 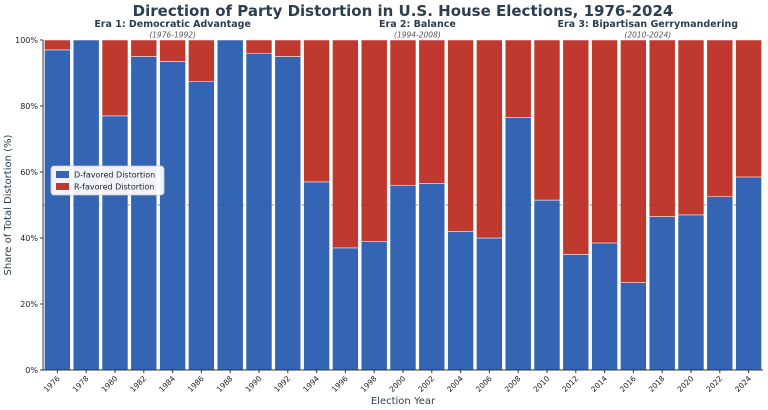 I want to click on d-favored-bar-1986, so click(x=201, y=226).